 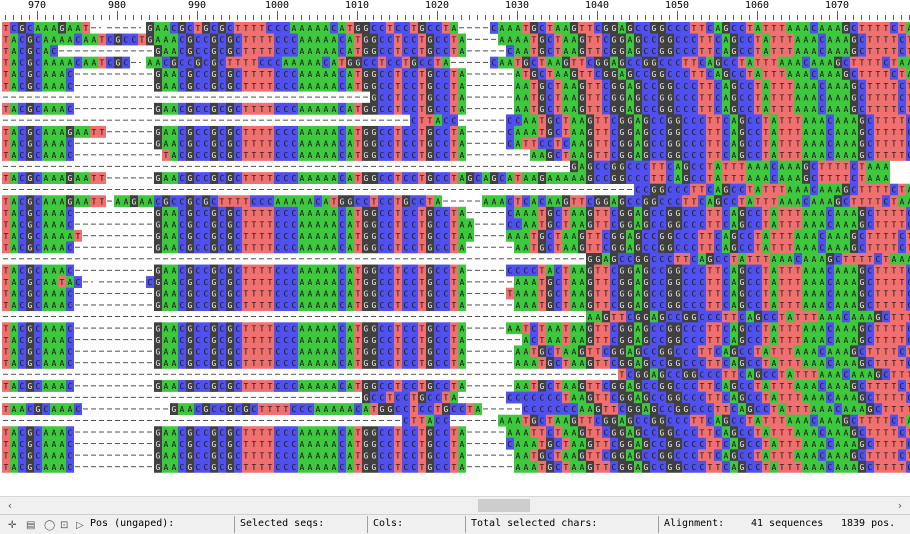 I want to click on ruler-label: 1000, so click(x=277, y=5).